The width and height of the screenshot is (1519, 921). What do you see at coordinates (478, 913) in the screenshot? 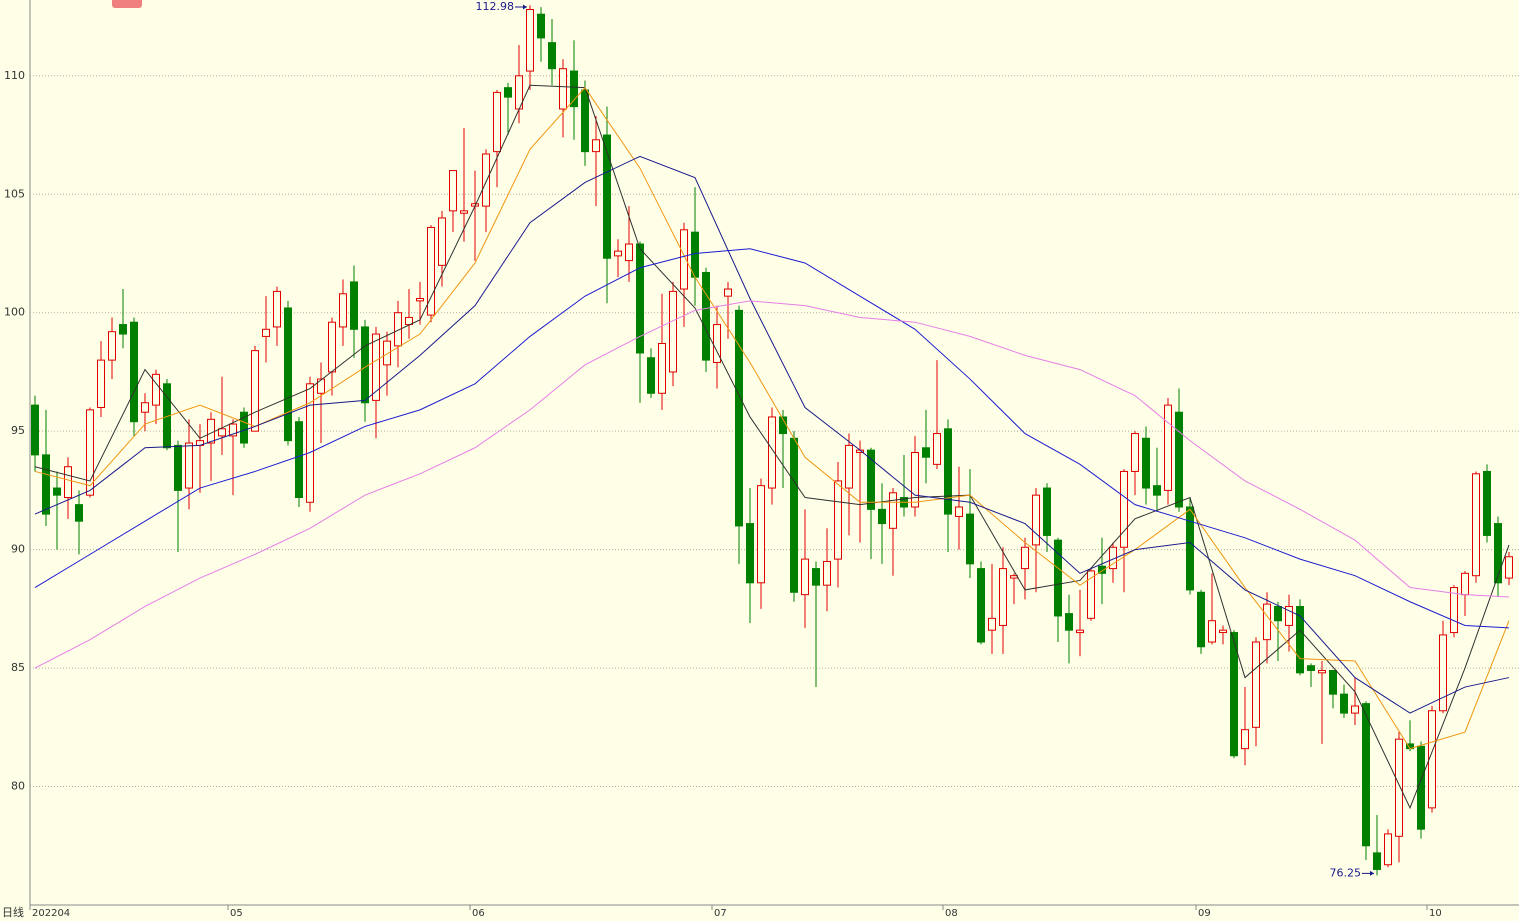
I see `x-tick-label: 06` at bounding box center [478, 913].